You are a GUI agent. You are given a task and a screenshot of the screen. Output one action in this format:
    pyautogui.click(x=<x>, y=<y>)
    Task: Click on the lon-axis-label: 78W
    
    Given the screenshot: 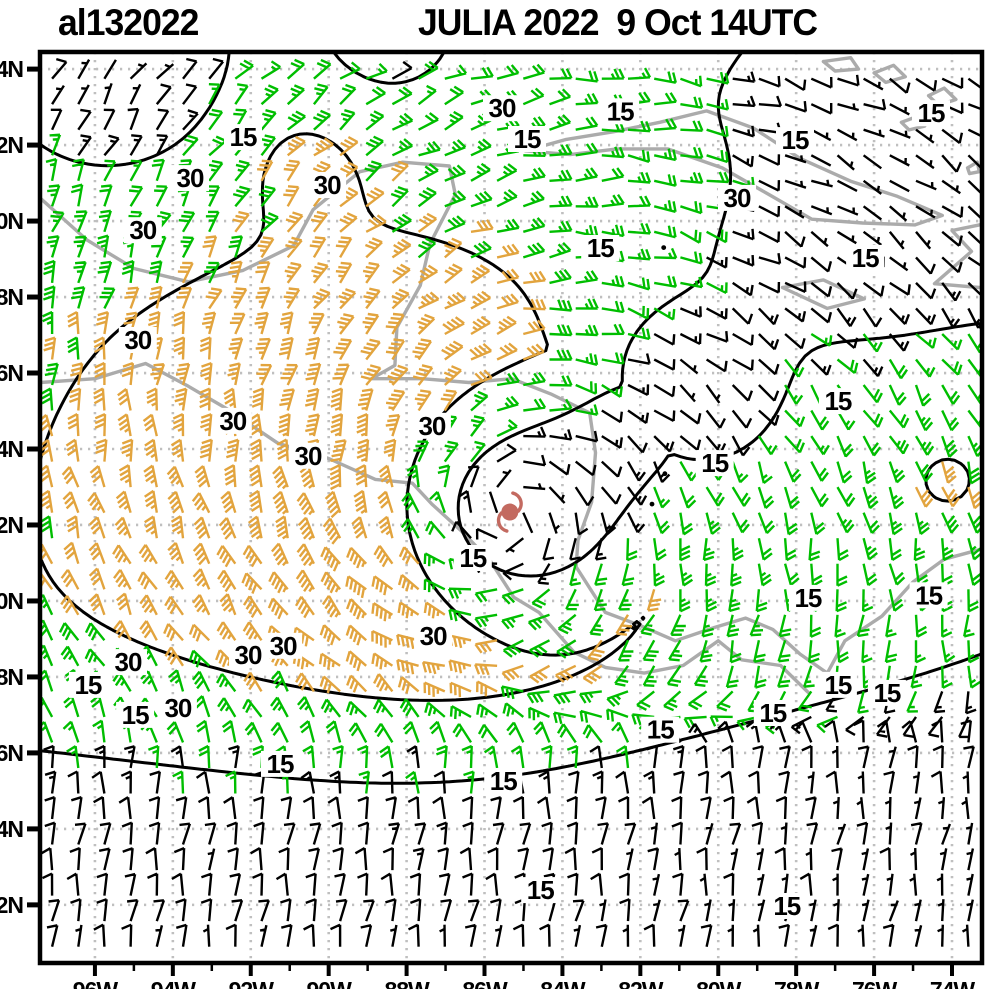 What is the action you would take?
    pyautogui.click(x=797, y=983)
    